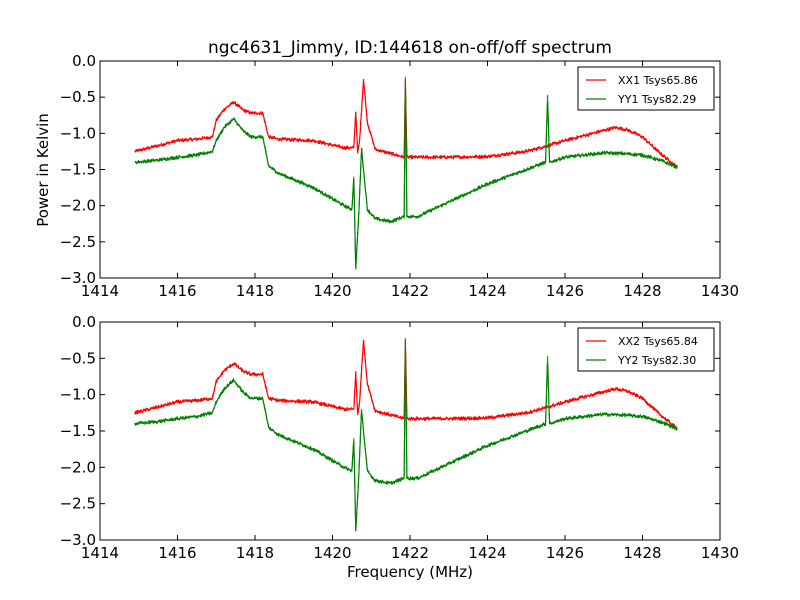  Describe the element at coordinates (406, 385) in the screenshot. I see `series-knots-xx2` at that location.